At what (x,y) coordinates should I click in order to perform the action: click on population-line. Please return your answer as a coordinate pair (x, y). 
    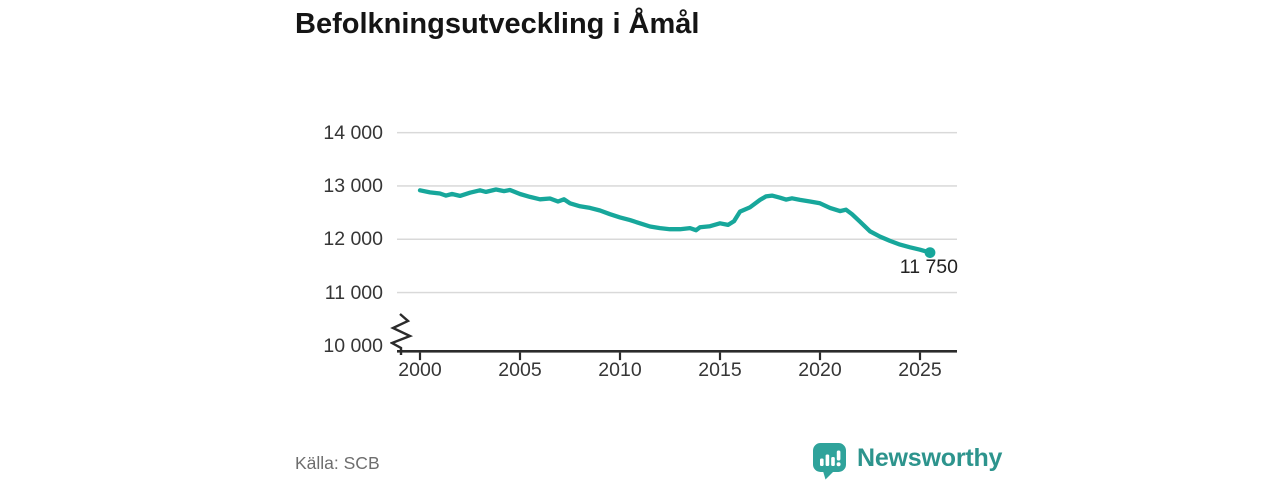
    Looking at the image, I should click on (675, 221).